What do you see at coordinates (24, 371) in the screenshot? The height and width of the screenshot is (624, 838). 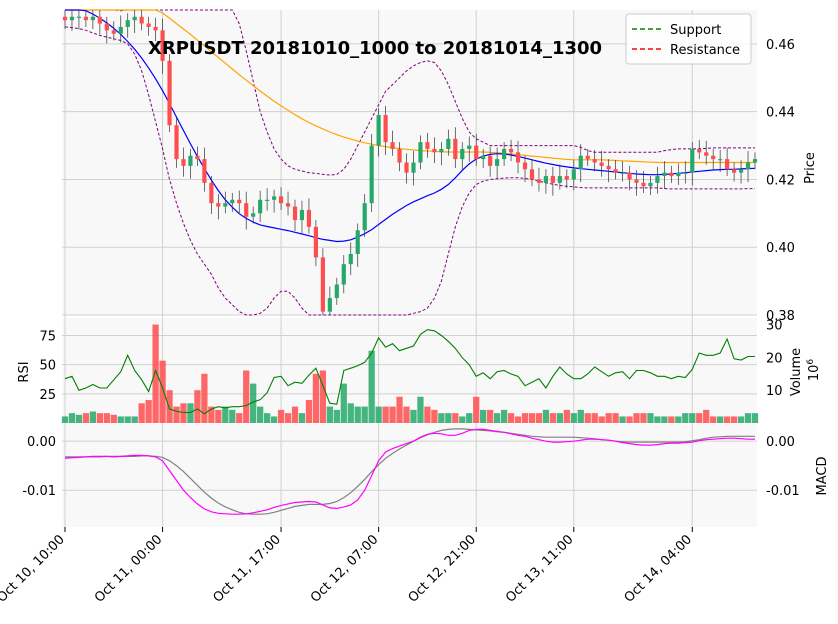 I see `rsi-axis-label: RSI` at bounding box center [24, 371].